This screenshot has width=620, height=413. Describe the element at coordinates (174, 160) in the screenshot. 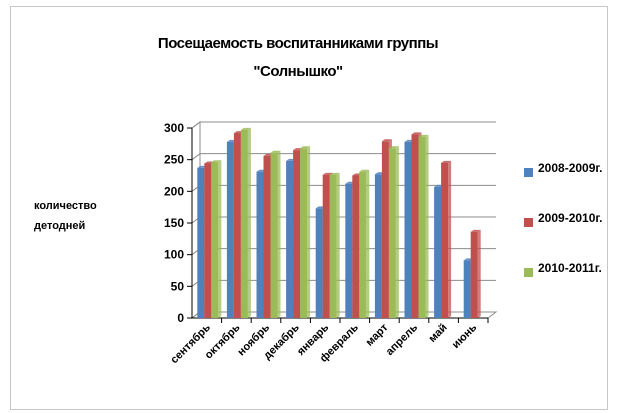

I see `y-tick-label: 250` at that location.